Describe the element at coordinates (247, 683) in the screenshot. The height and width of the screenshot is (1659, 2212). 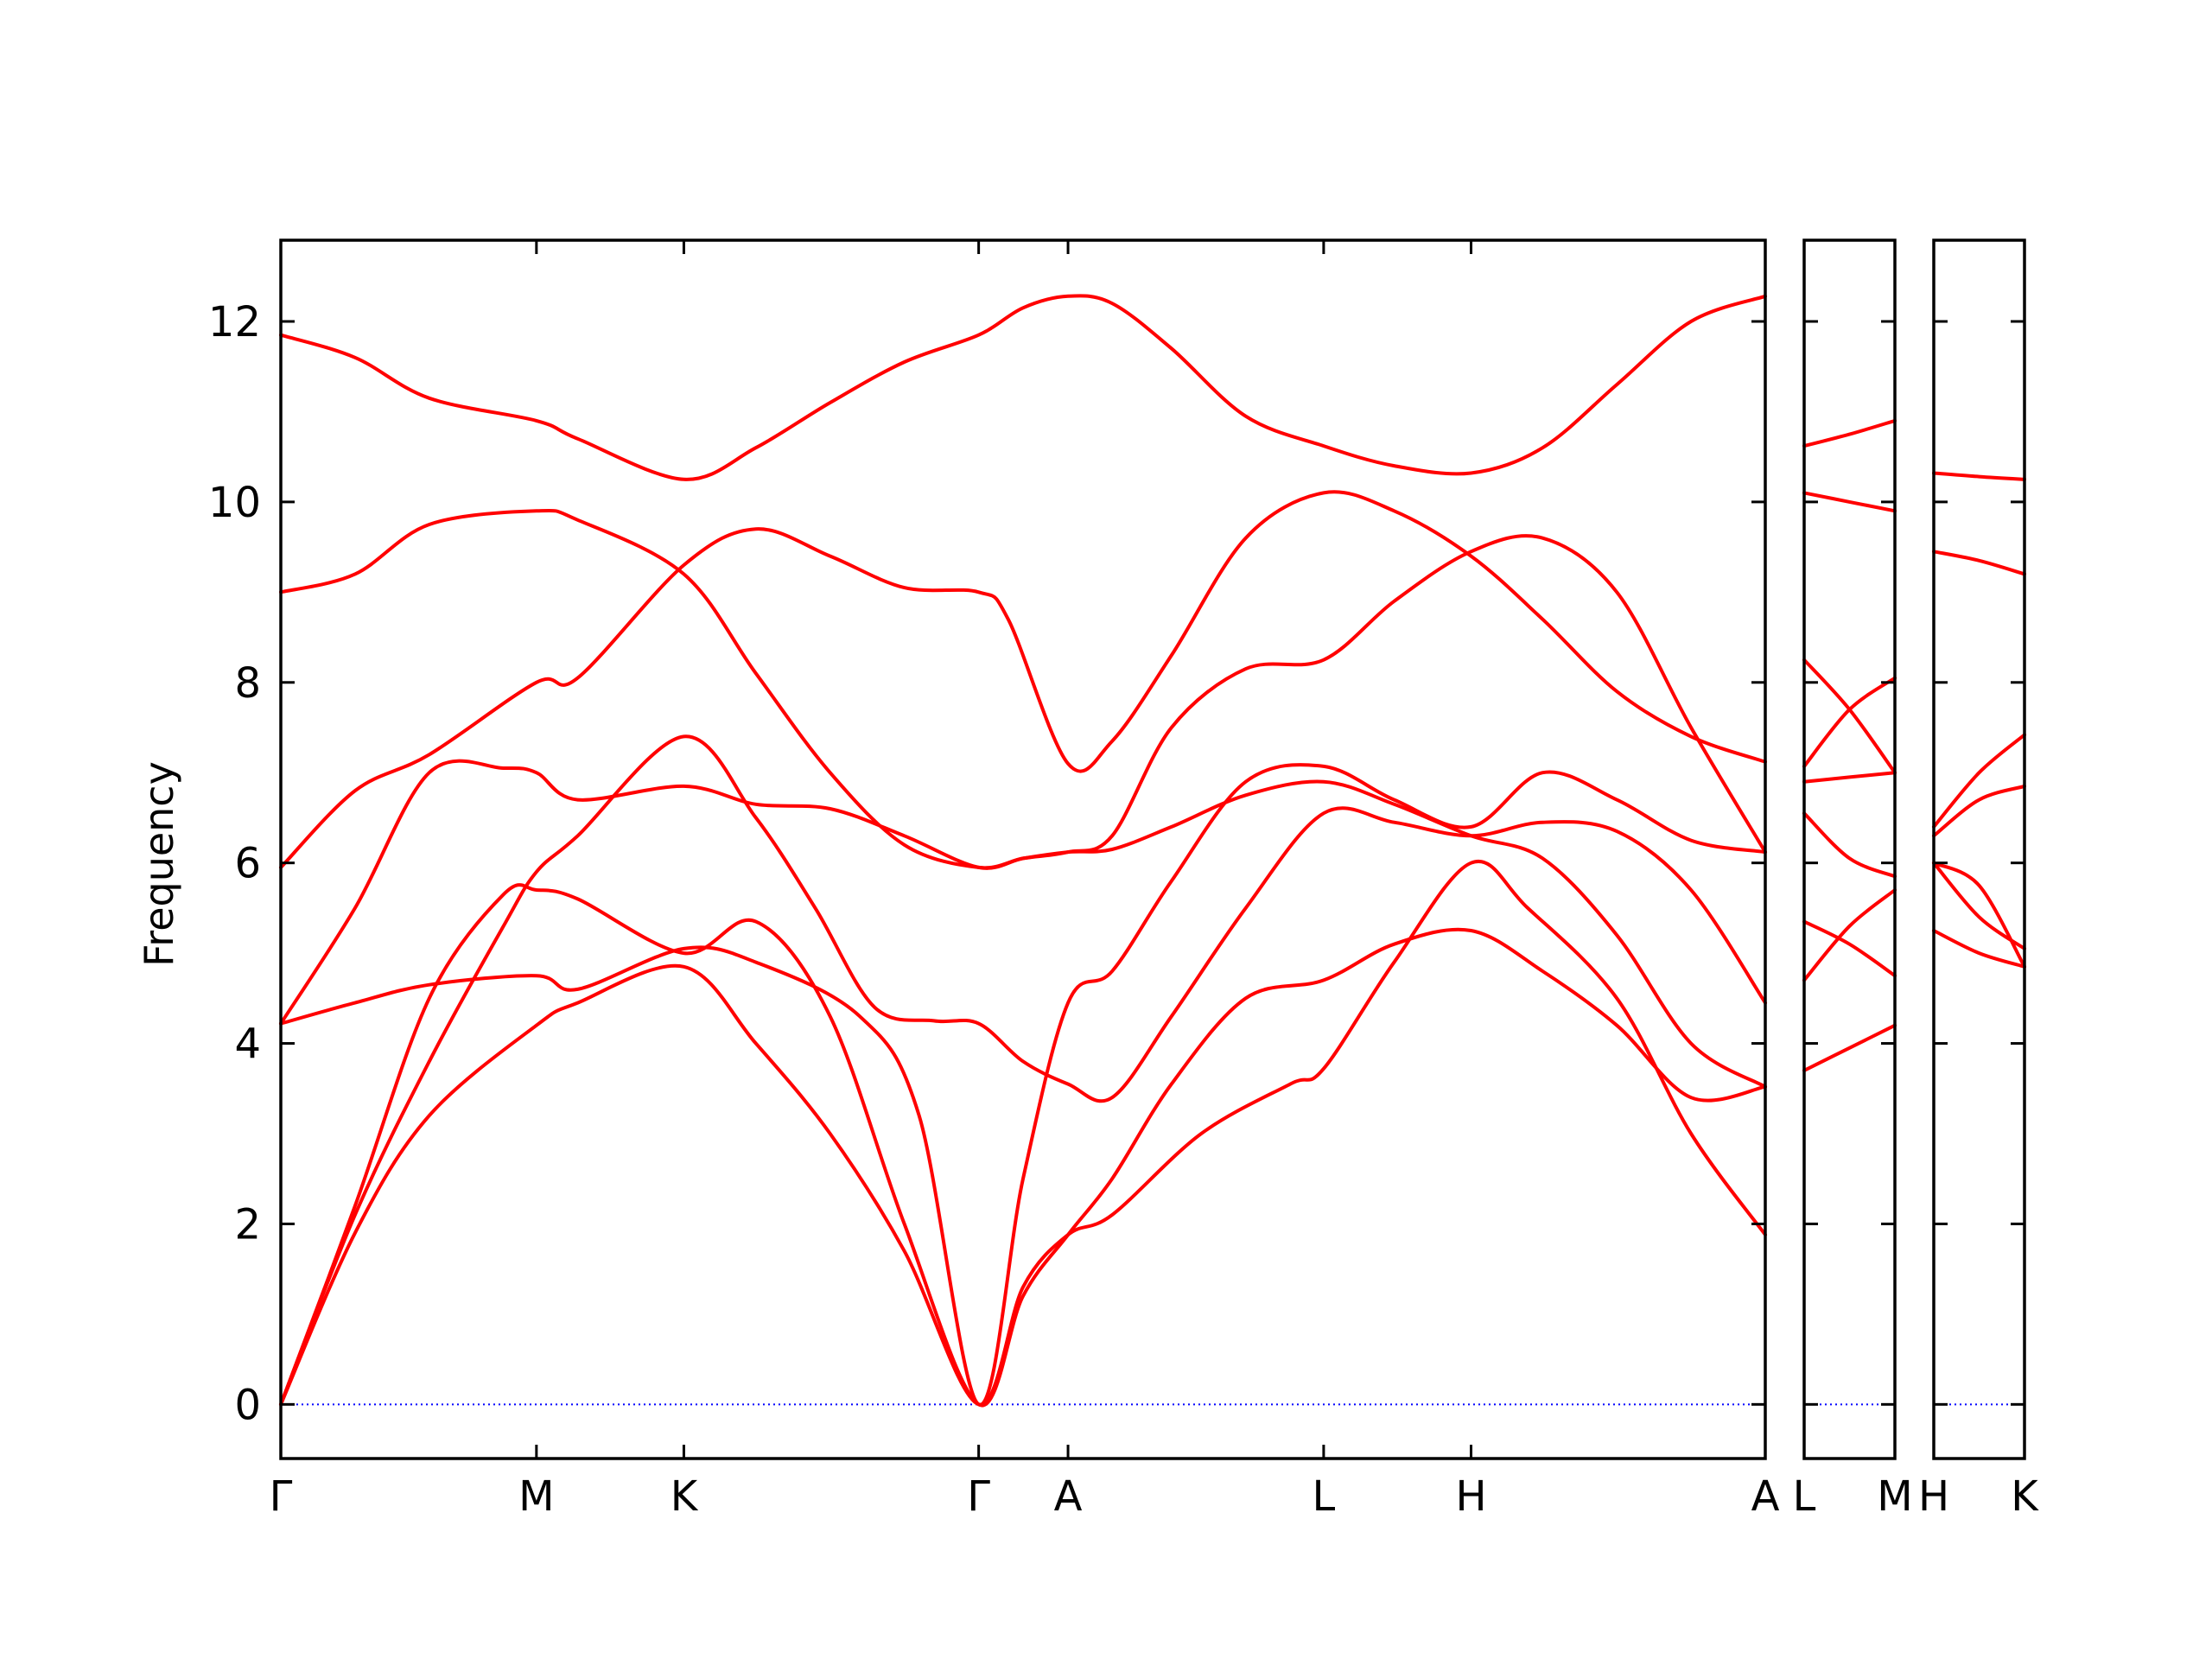
I see `ytick-label: 8` at that location.